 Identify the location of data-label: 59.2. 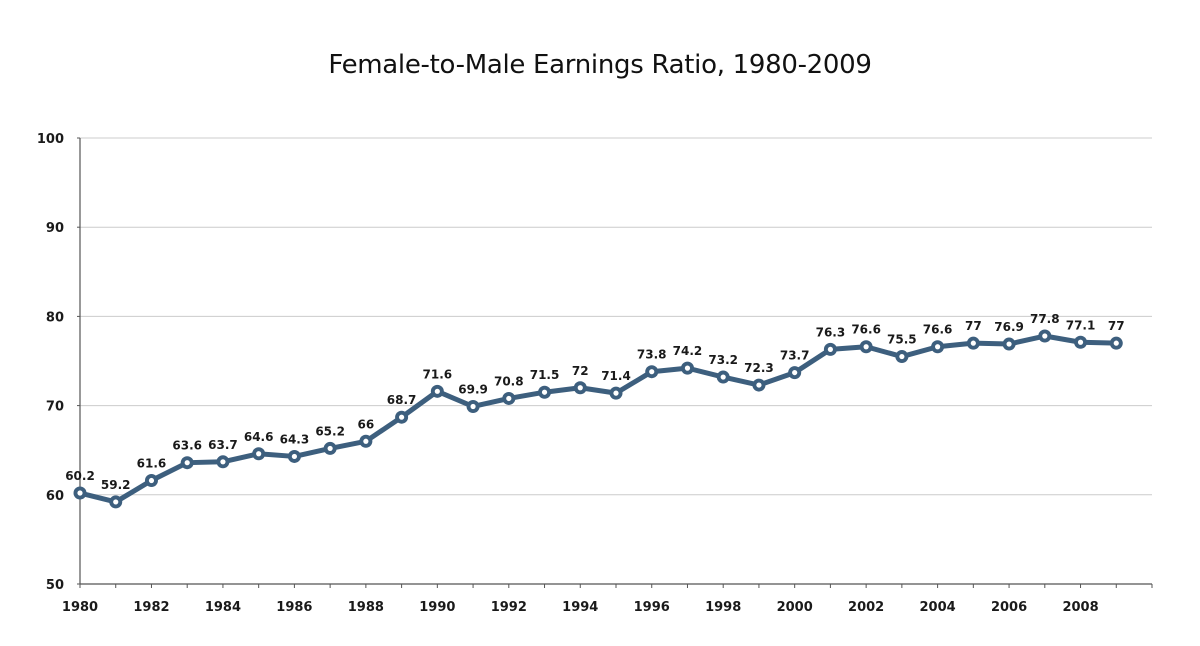
(116, 485).